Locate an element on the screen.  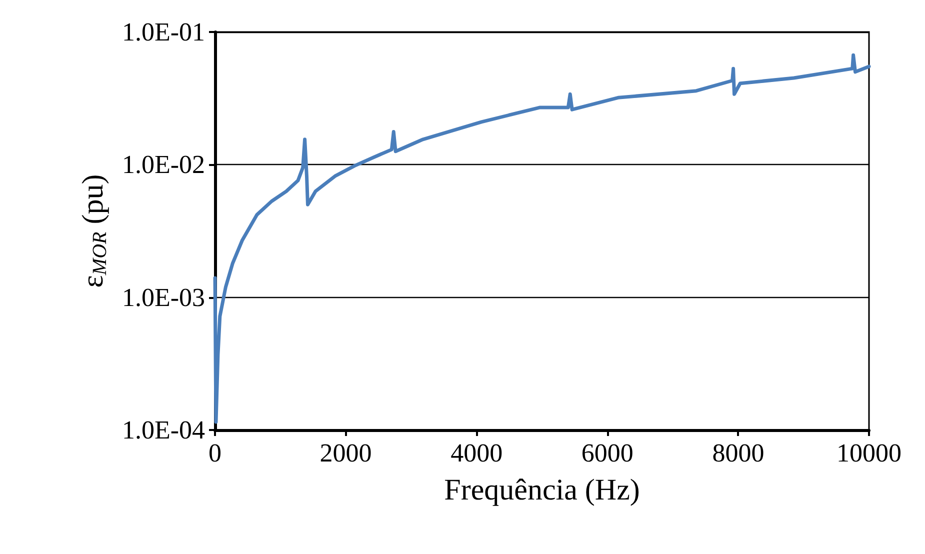
y-tick-label: 1.0E-04 is located at coordinates (163, 430).